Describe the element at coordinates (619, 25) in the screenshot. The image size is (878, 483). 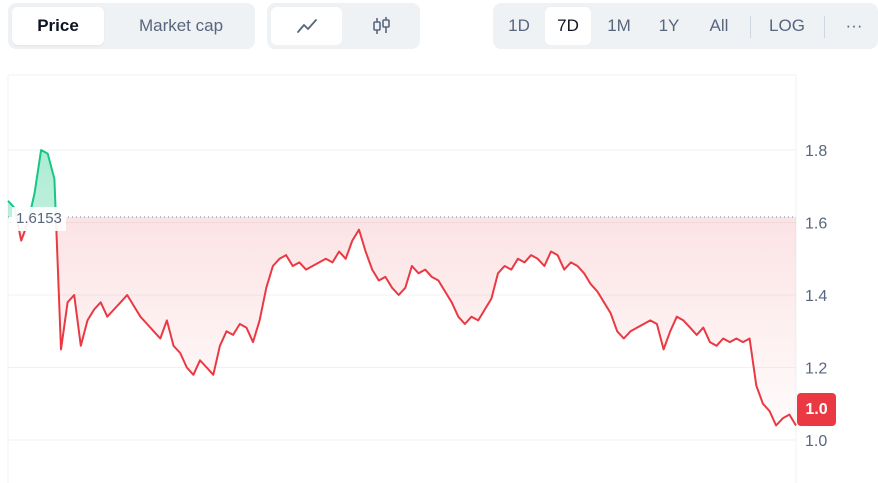
I see `range-1m-button: 1M` at that location.